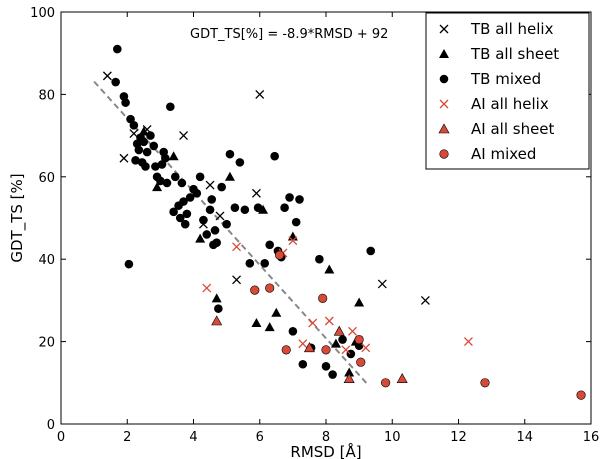 The height and width of the screenshot is (459, 600). What do you see at coordinates (61, 437) in the screenshot?
I see `x-tick-label: 0` at bounding box center [61, 437].